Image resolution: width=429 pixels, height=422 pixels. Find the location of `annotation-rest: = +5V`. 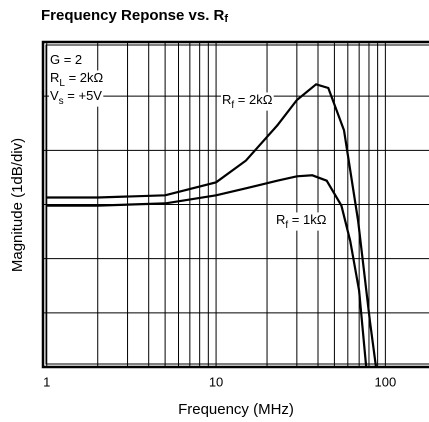

annotation-rest: = +5V is located at coordinates (83, 95).